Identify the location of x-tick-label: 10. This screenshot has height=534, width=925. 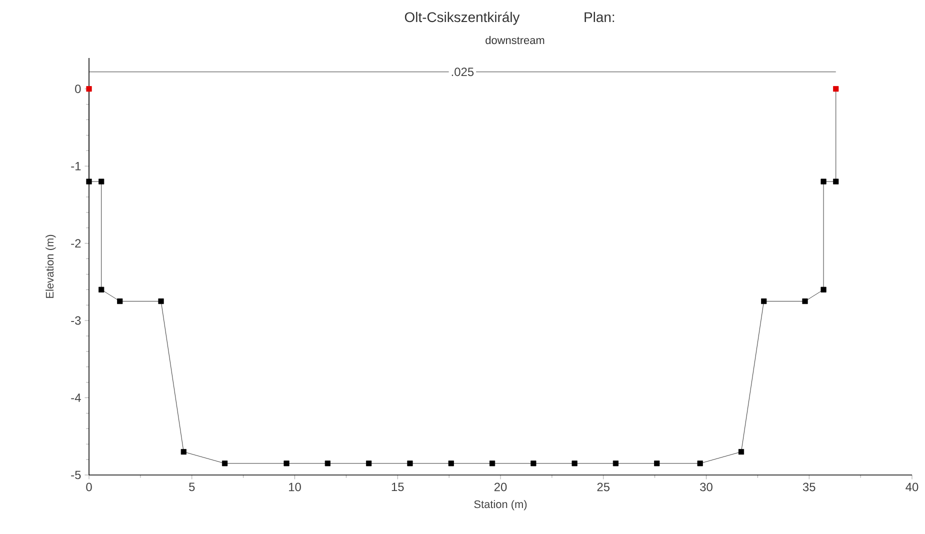
(295, 487).